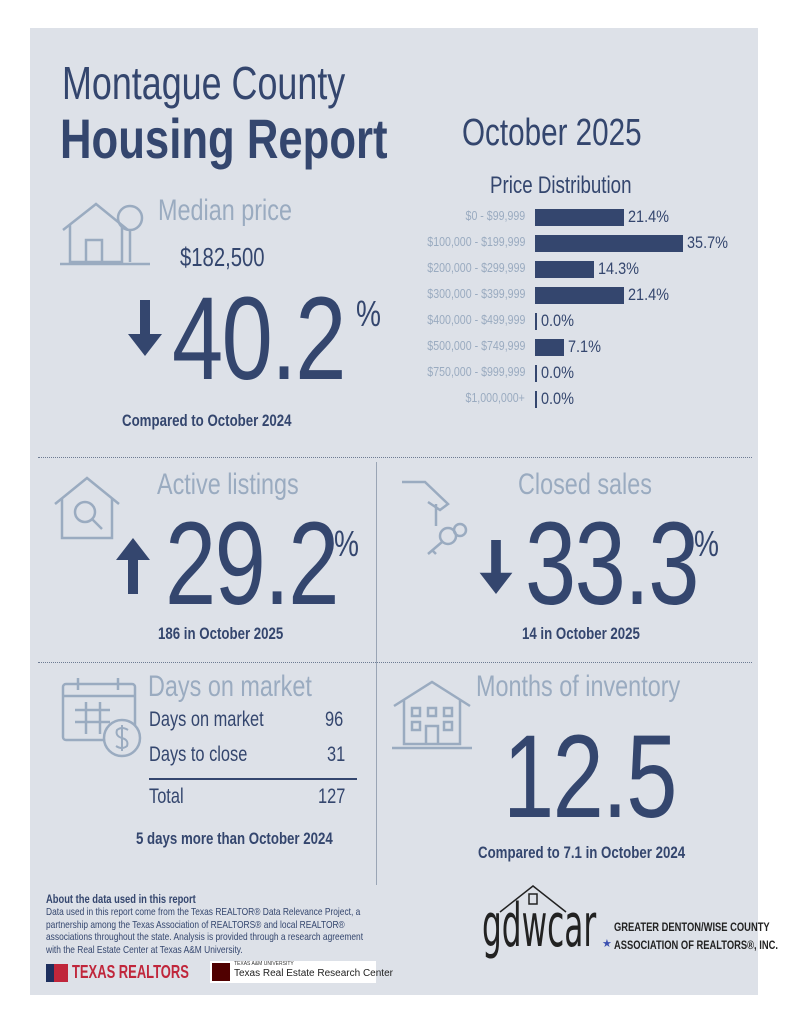 The width and height of the screenshot is (791, 1024). What do you see at coordinates (475, 268) in the screenshot?
I see `price-range-label: $200,000 - $299,999` at bounding box center [475, 268].